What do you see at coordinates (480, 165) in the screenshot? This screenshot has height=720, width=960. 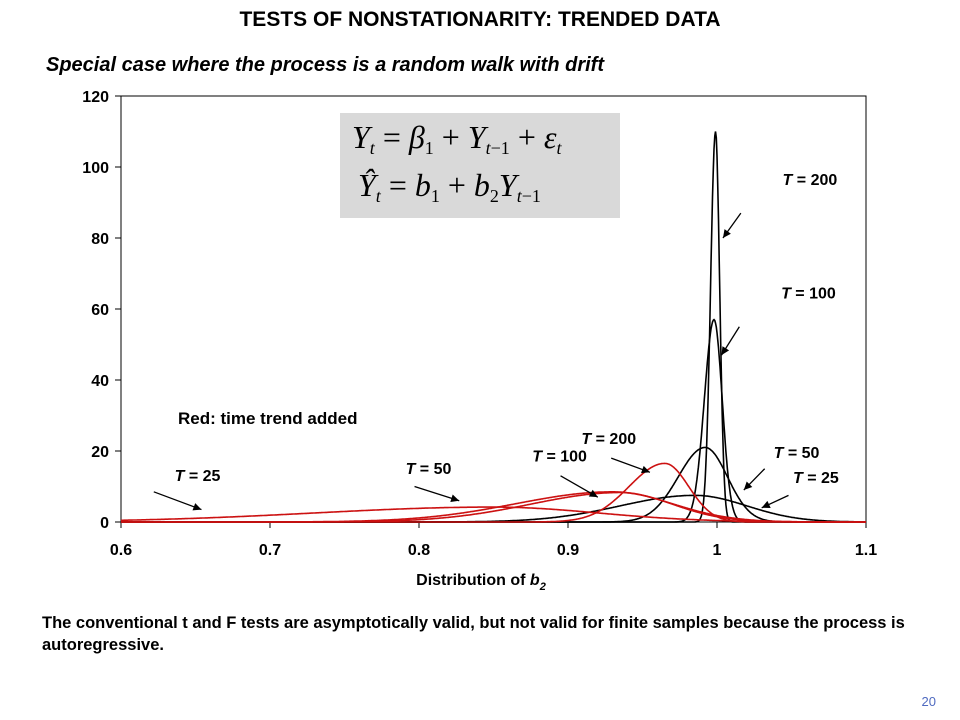 I see `equation-panel: Yt = β1 + Yt−1 + εt Ŷt = b1 + b2Yt−1` at bounding box center [480, 165].